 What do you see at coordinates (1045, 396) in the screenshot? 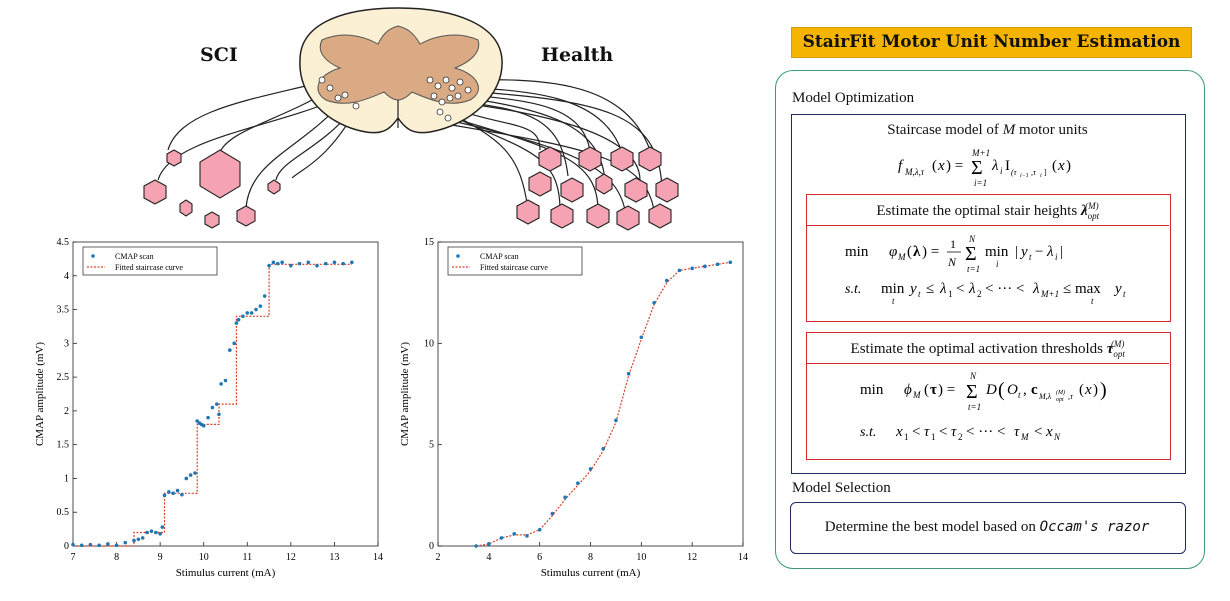
I see `svg-text: M,λ` at bounding box center [1045, 396].